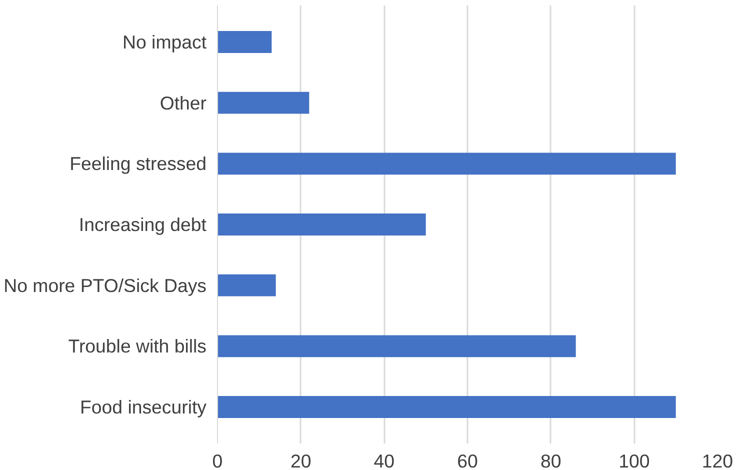 This screenshot has width=742, height=470. I want to click on x-tick-label: 120, so click(718, 460).